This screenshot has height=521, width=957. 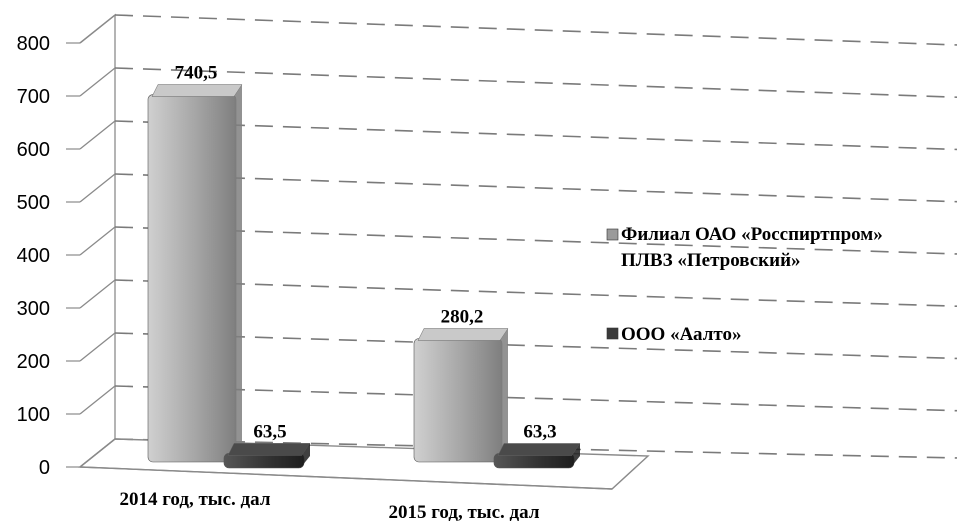 I want to click on y-tick-label: 0, so click(x=44, y=468).